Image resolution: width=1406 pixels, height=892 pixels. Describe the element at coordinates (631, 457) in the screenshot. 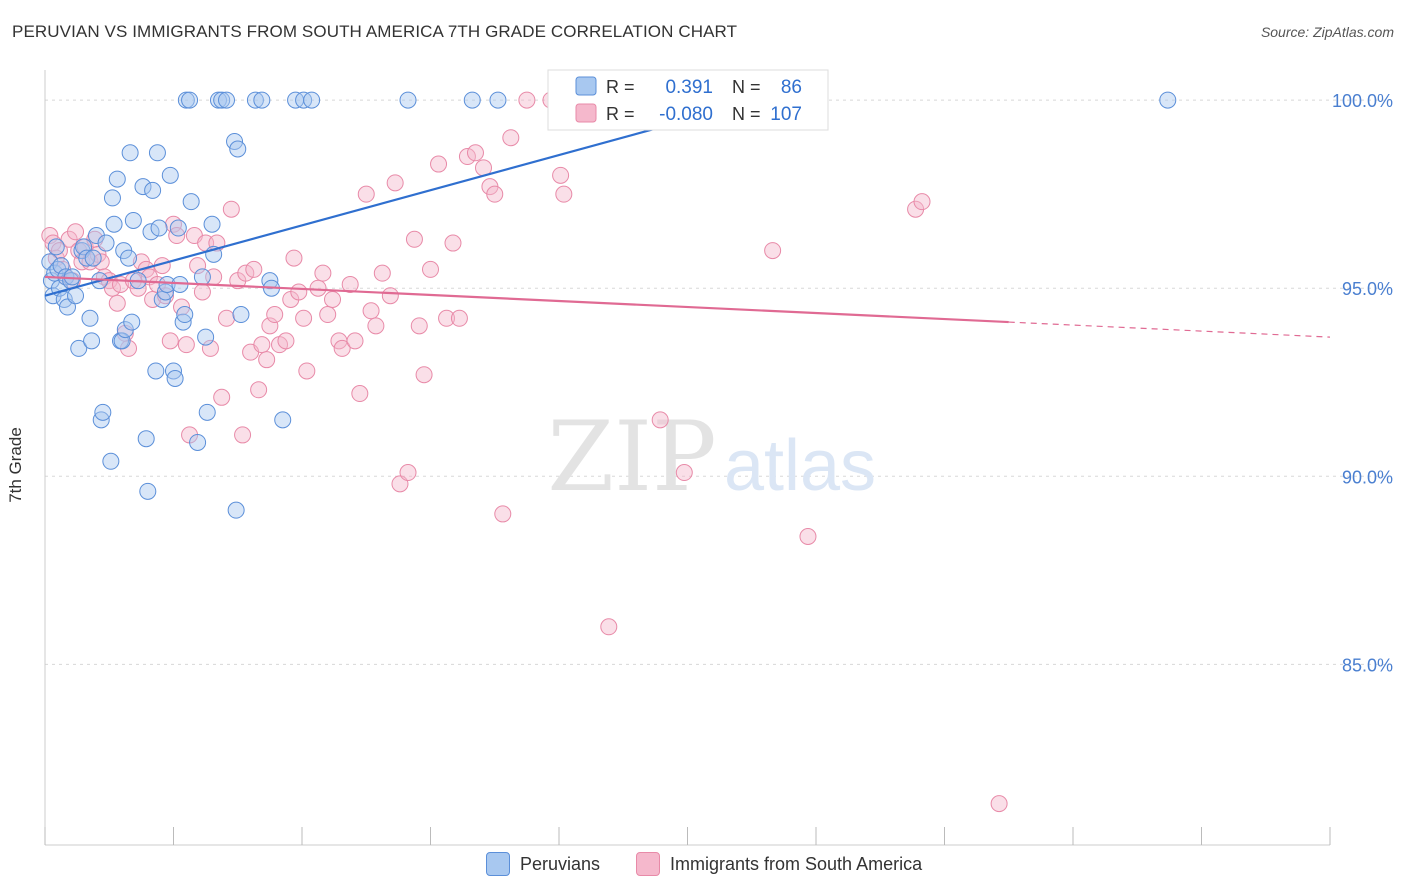

I see `watermark-zip: ZIP` at that location.